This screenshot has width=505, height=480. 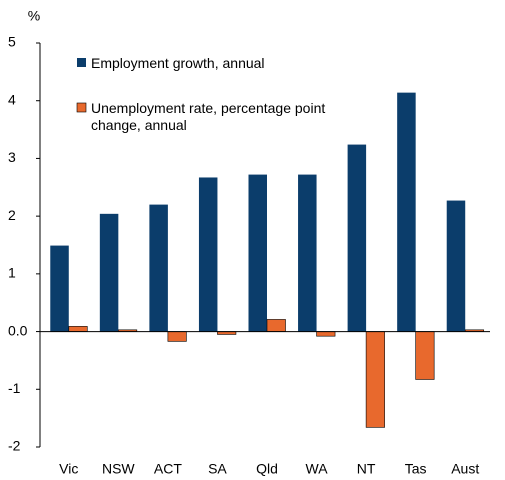 What do you see at coordinates (68, 469) in the screenshot?
I see `x-tick-label: Vic` at bounding box center [68, 469].